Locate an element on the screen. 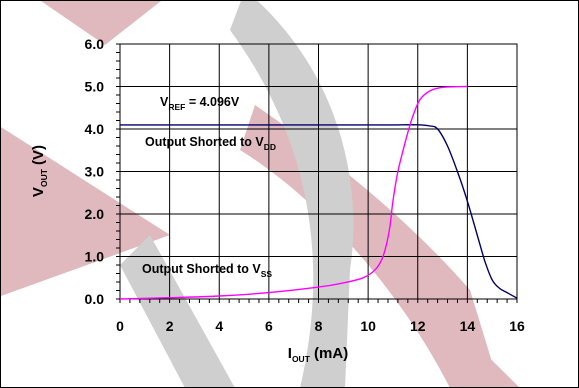 This screenshot has width=579, height=388. annotation-vref-sub: REF is located at coordinates (176, 107).